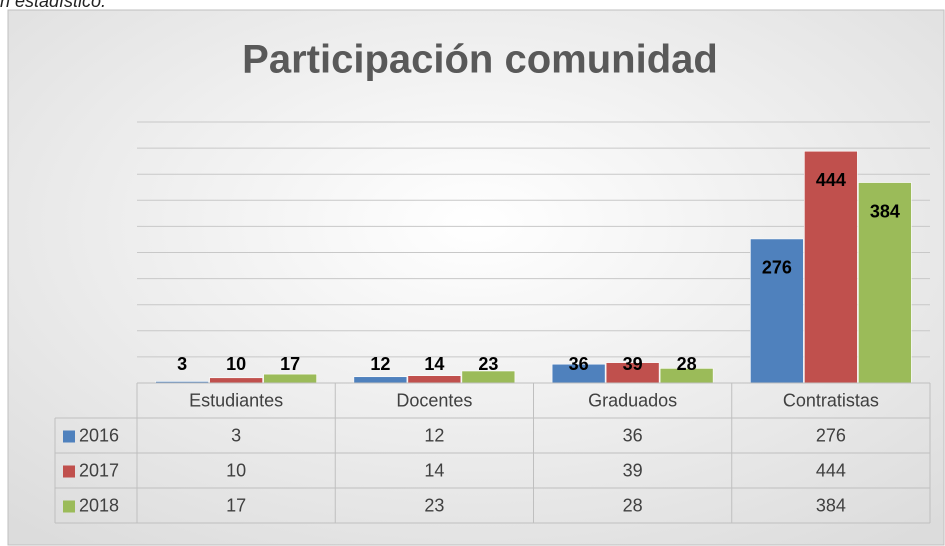 The image size is (945, 546). I want to click on table-cell: 444, so click(831, 470).